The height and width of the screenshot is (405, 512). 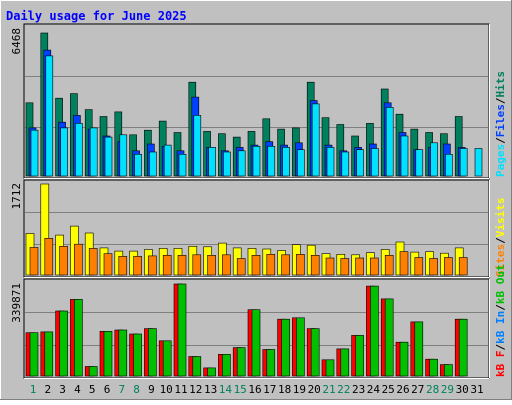 What do you see at coordinates (447, 389) in the screenshot?
I see `x-tick-label-day-29: 29` at bounding box center [447, 389].